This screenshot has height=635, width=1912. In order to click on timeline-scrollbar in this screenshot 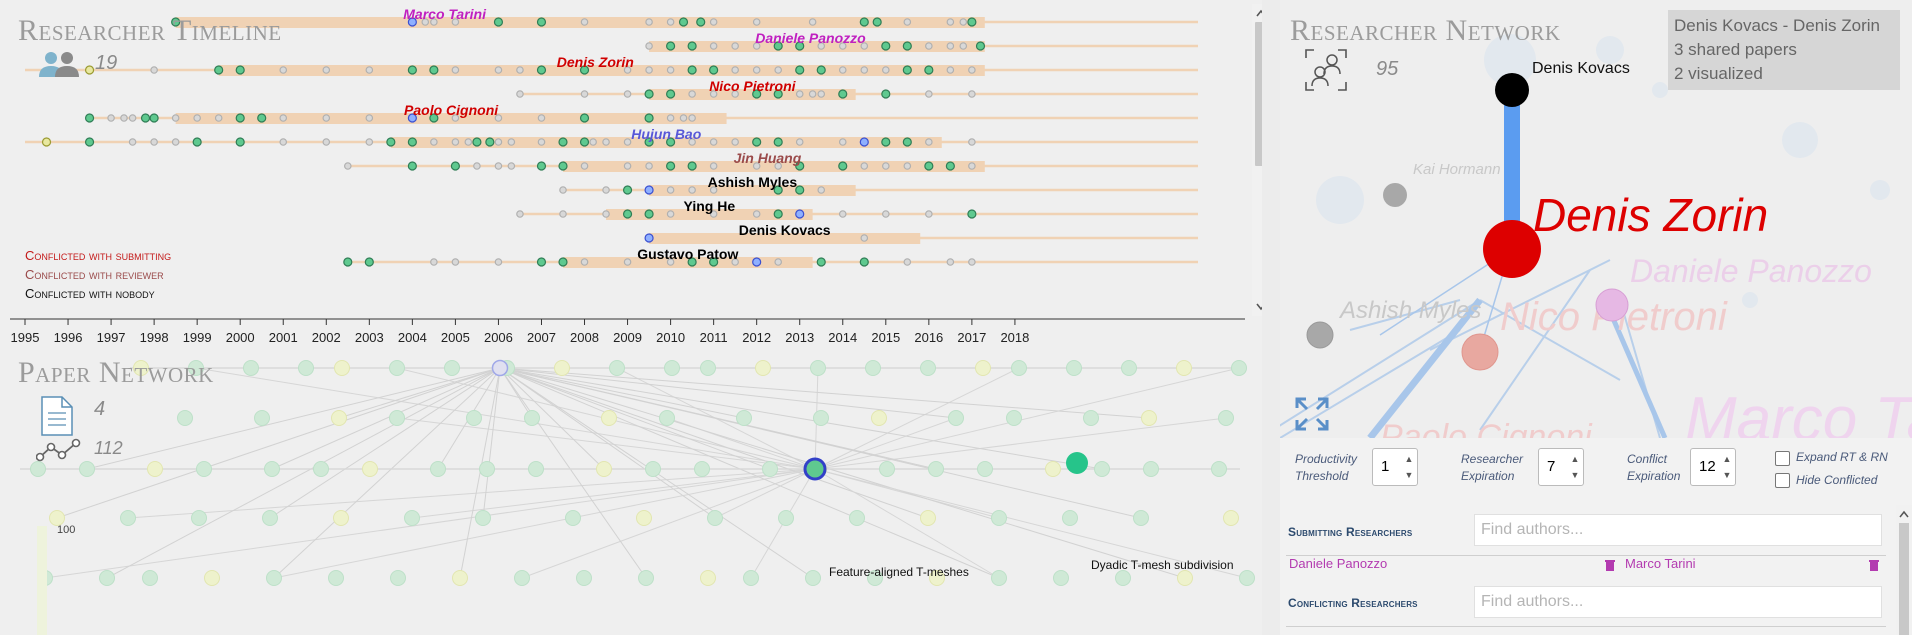, I will do `click(1257, 160)`.